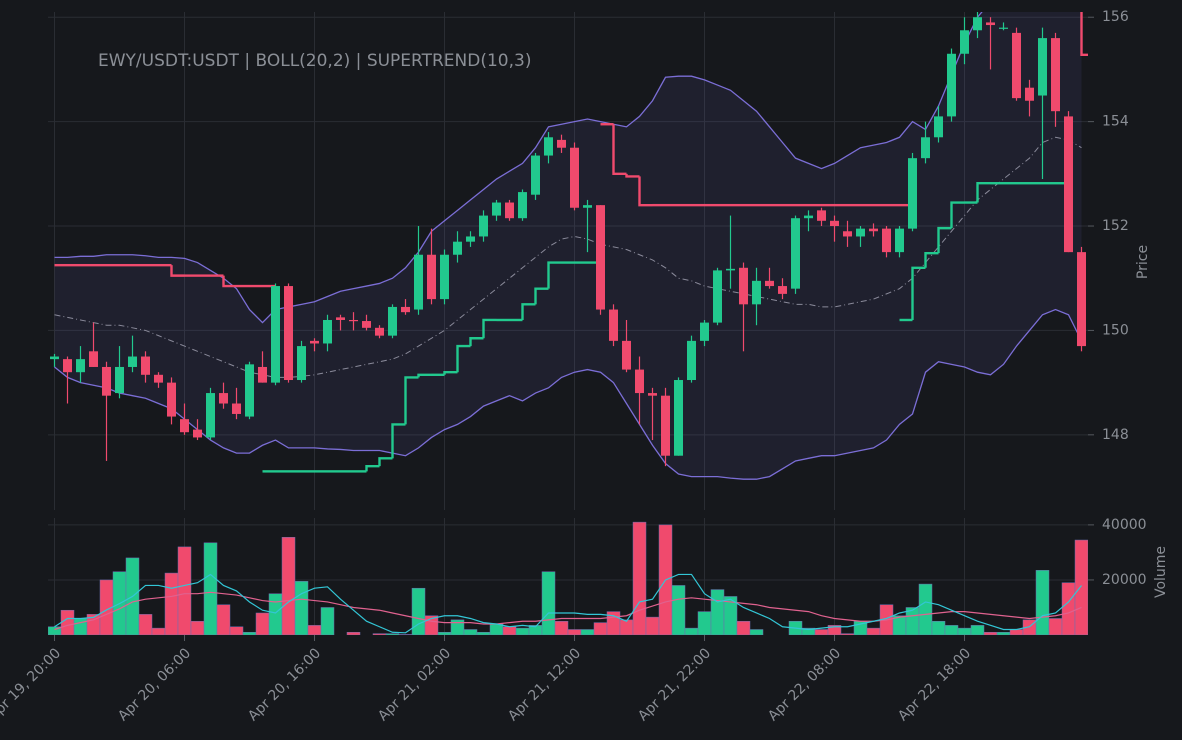 The width and height of the screenshot is (1182, 740). What do you see at coordinates (1124, 580) in the screenshot?
I see `y-tick-label: 20000` at bounding box center [1124, 580].